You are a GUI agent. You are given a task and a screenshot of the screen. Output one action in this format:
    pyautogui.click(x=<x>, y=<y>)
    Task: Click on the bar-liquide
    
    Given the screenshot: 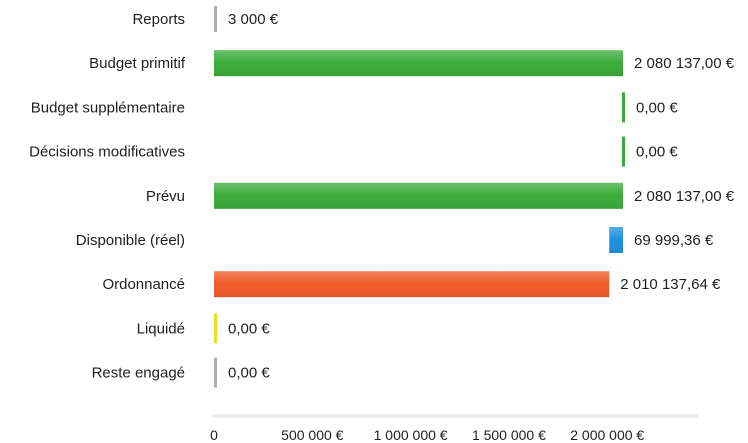 What is the action you would take?
    pyautogui.click(x=215, y=328)
    